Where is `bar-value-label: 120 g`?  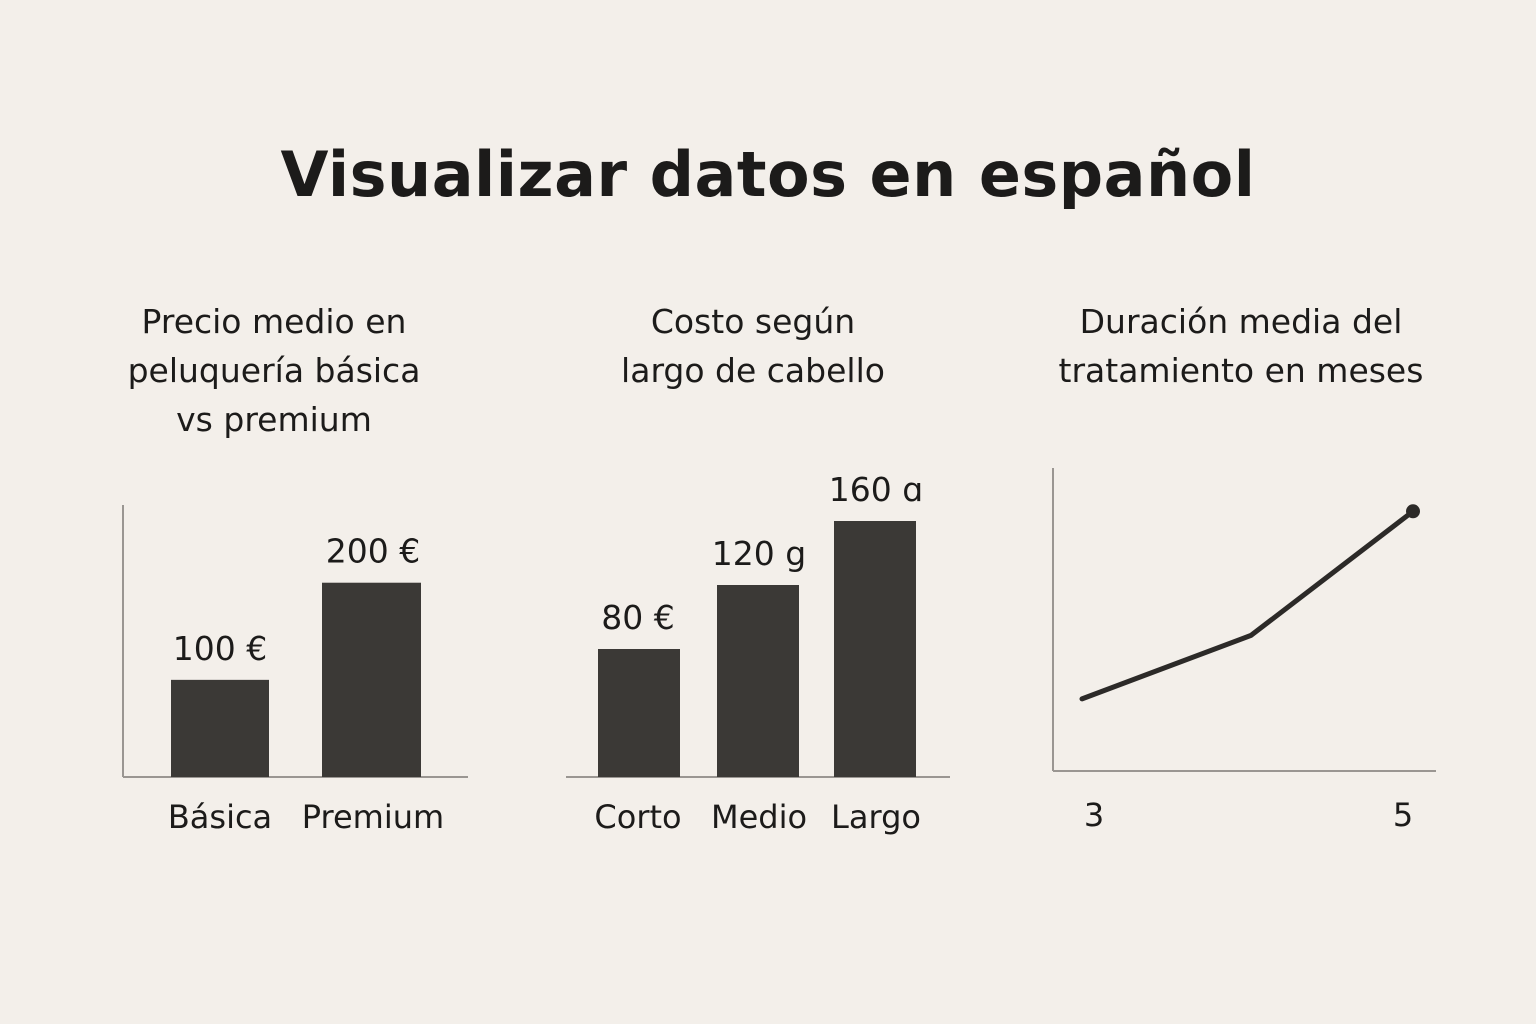 bar-value-label: 120 g is located at coordinates (759, 553).